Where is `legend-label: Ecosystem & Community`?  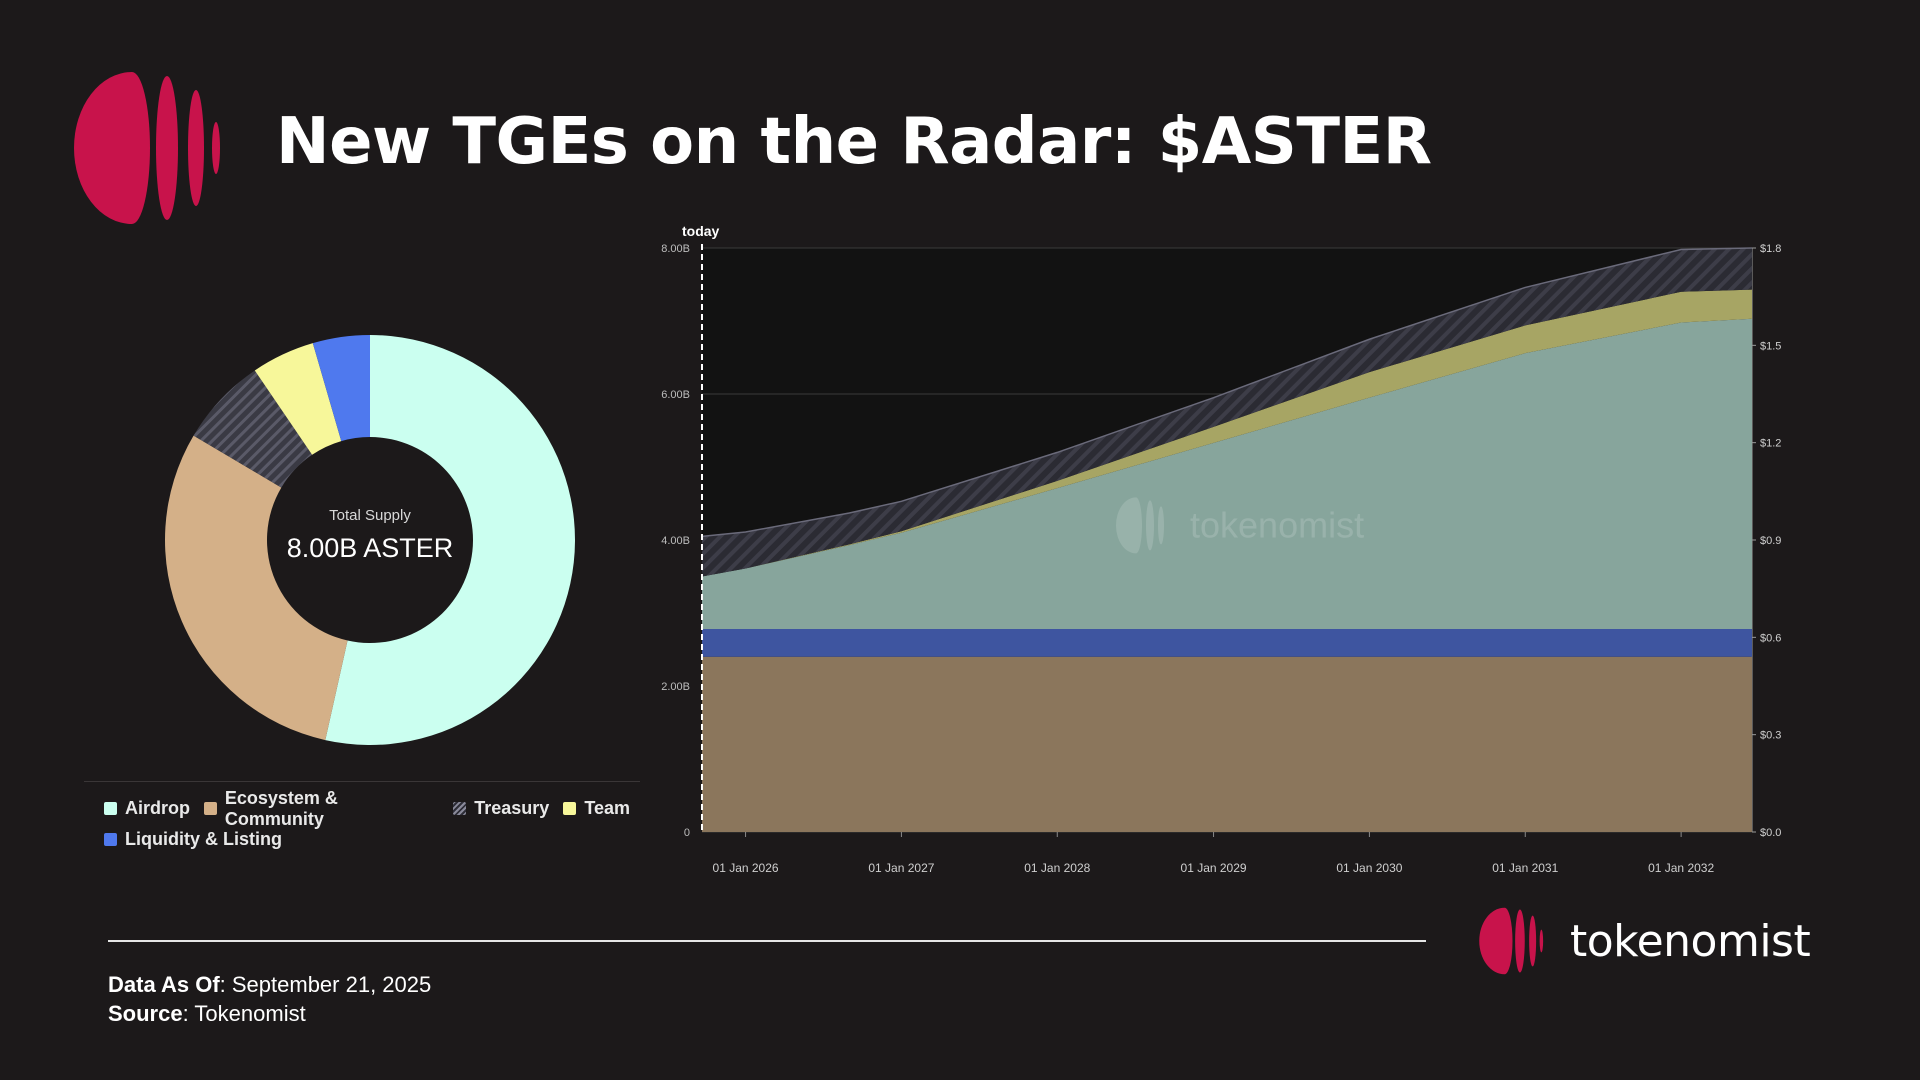 legend-label: Ecosystem & Community is located at coordinates (281, 808).